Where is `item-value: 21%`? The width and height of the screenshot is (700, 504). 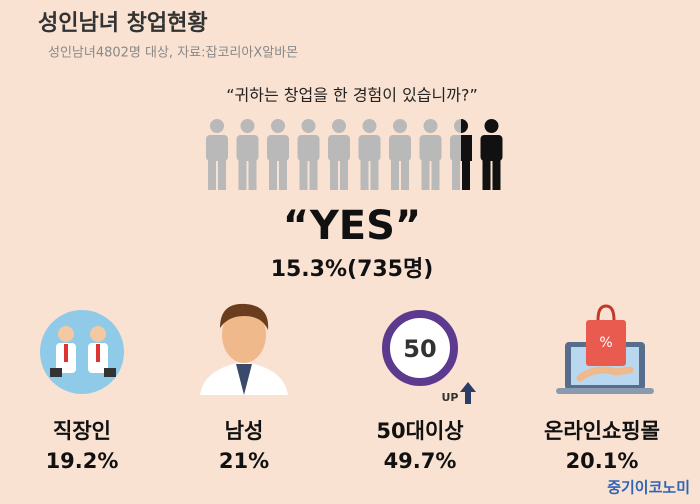
item-value: 21% is located at coordinates (244, 461).